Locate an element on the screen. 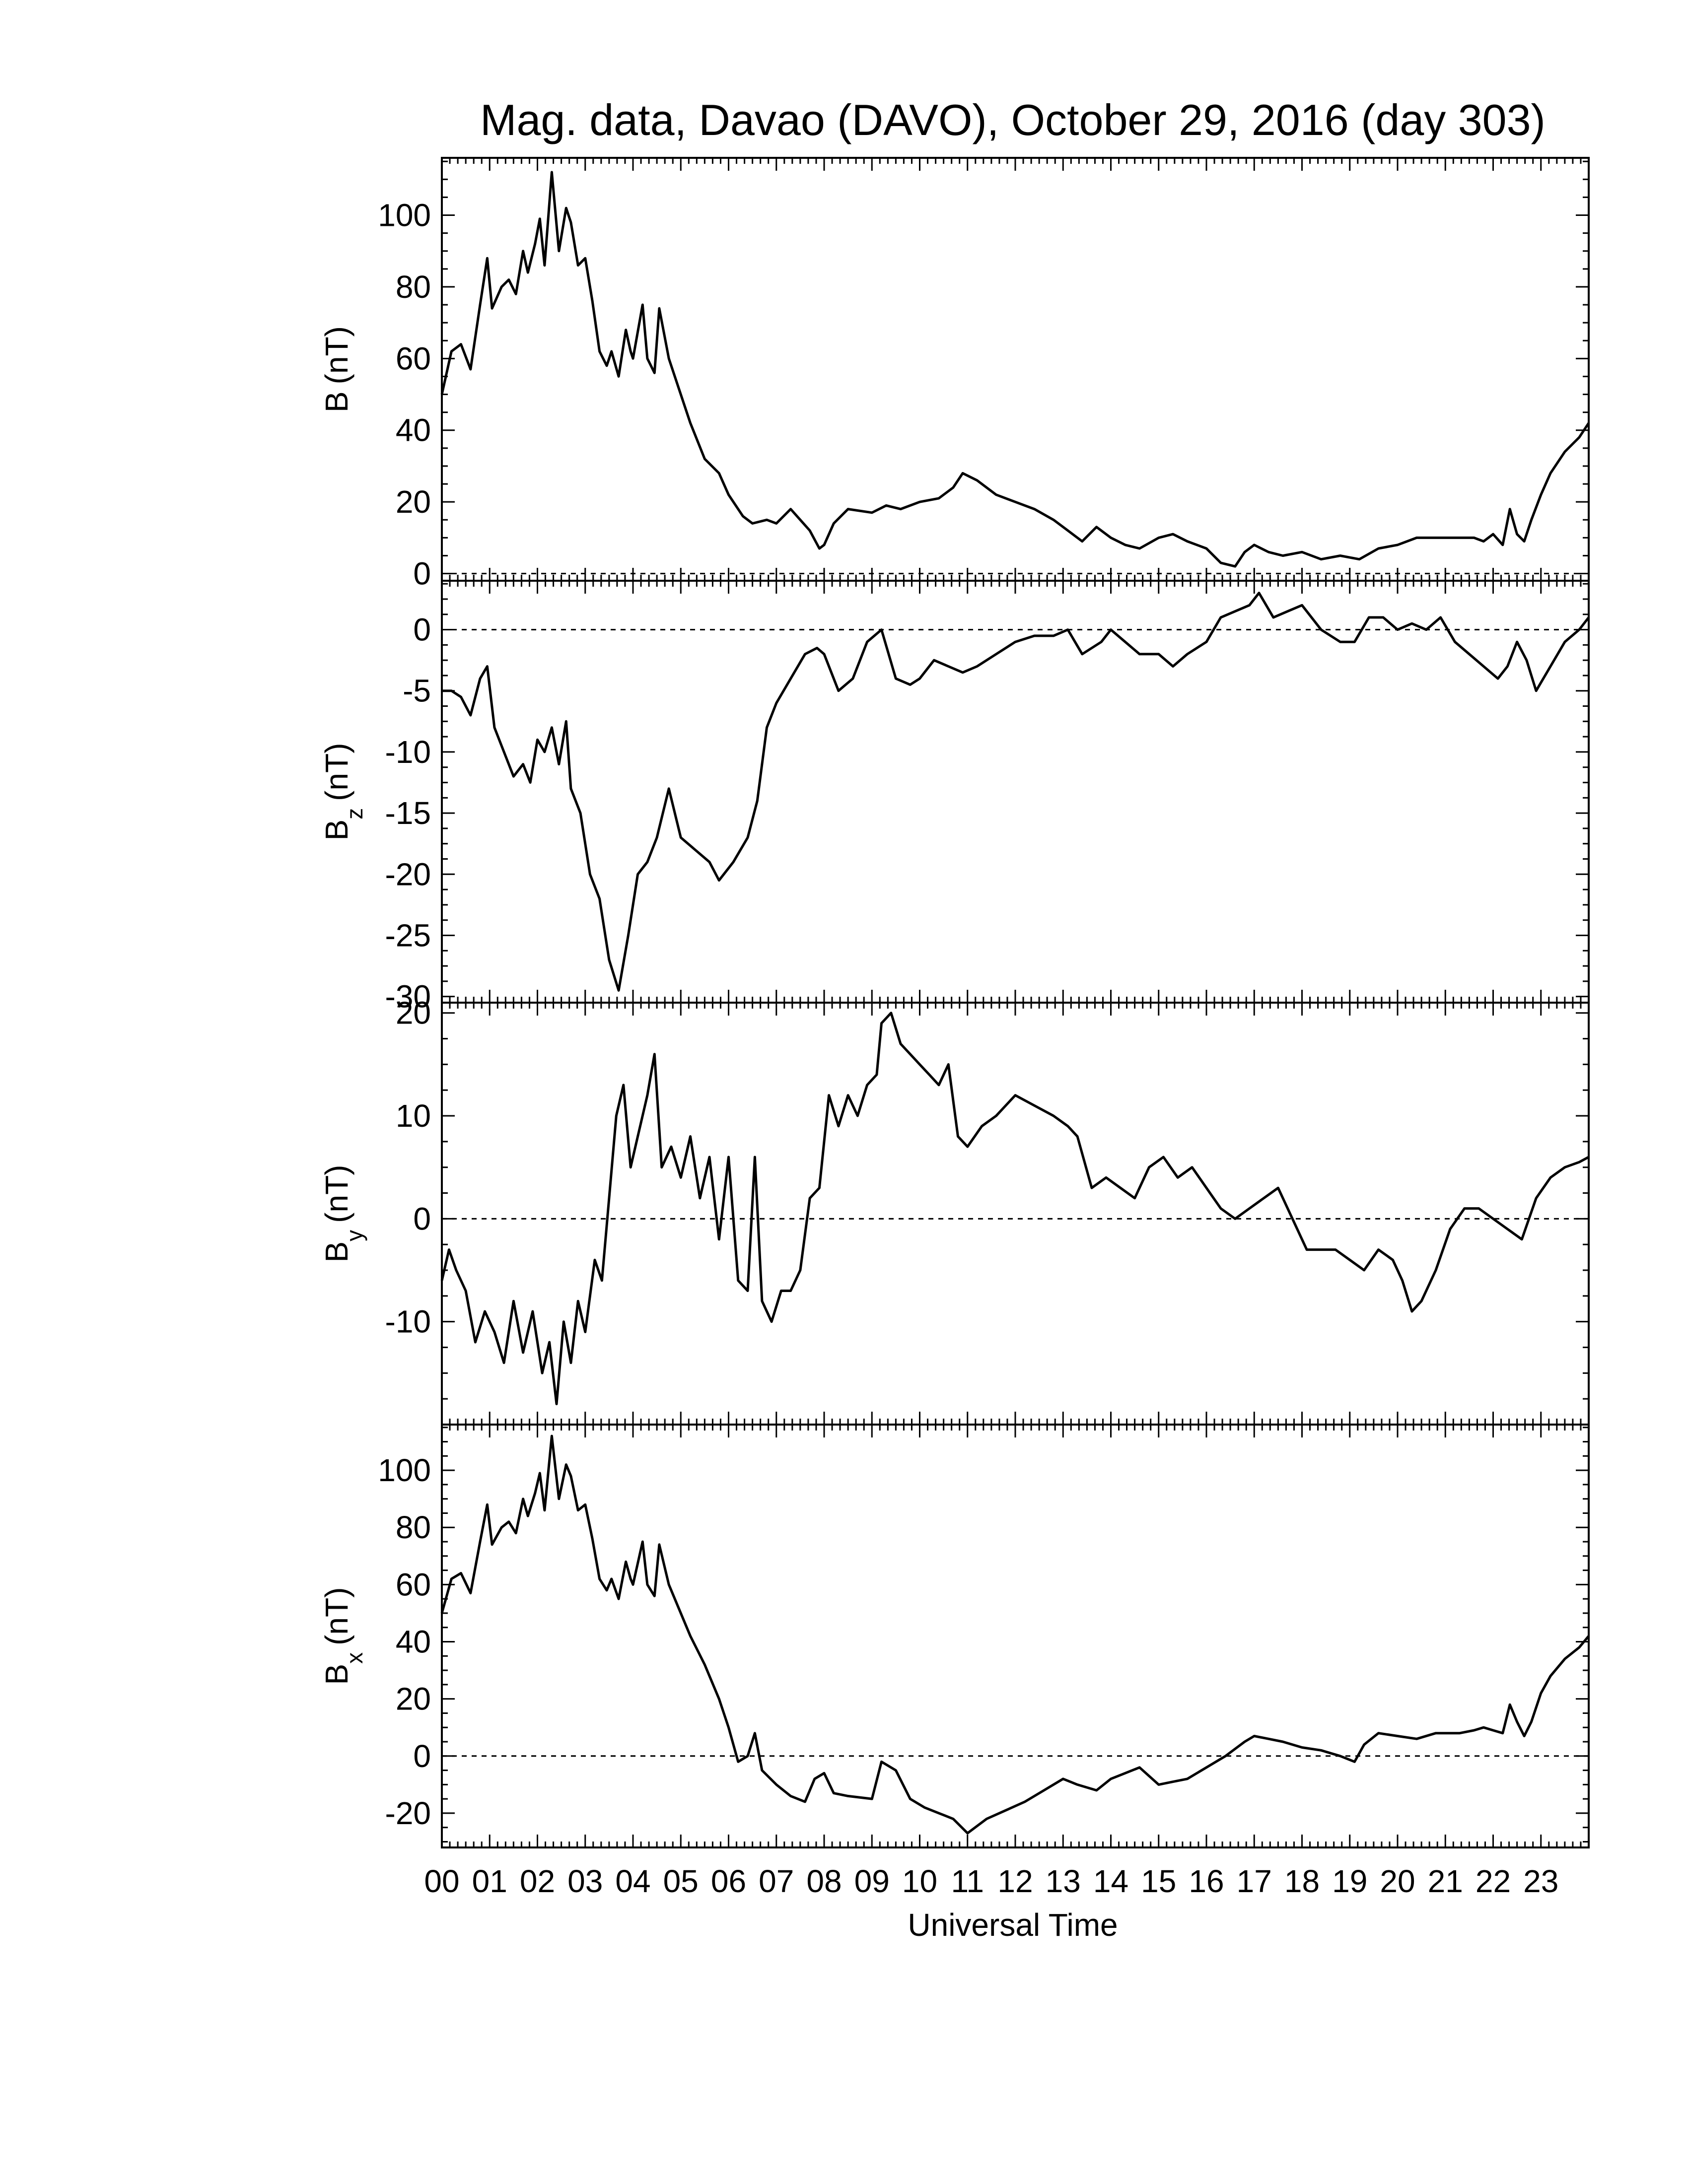 The image size is (1688, 2184). x-tick-label: 19 is located at coordinates (1349, 1881).